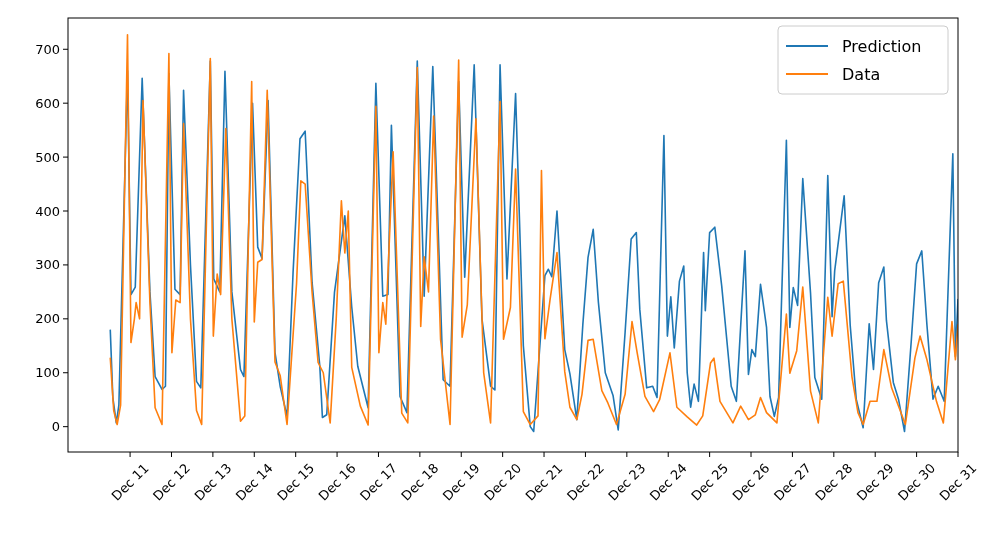 The width and height of the screenshot is (1005, 544). What do you see at coordinates (668, 482) in the screenshot?
I see `x-tick-label: Dec 24` at bounding box center [668, 482].